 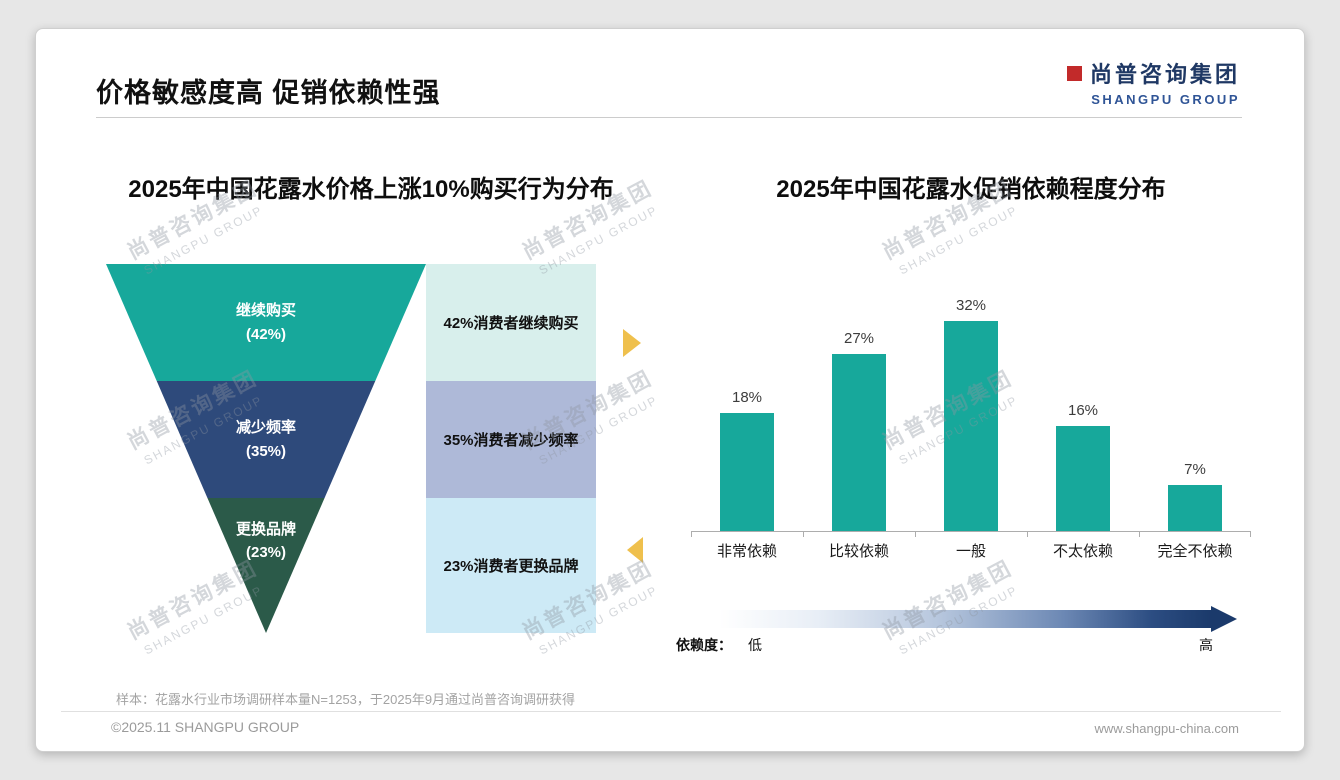 What do you see at coordinates (747, 397) in the screenshot?
I see `bar-value-label: 18%` at bounding box center [747, 397].